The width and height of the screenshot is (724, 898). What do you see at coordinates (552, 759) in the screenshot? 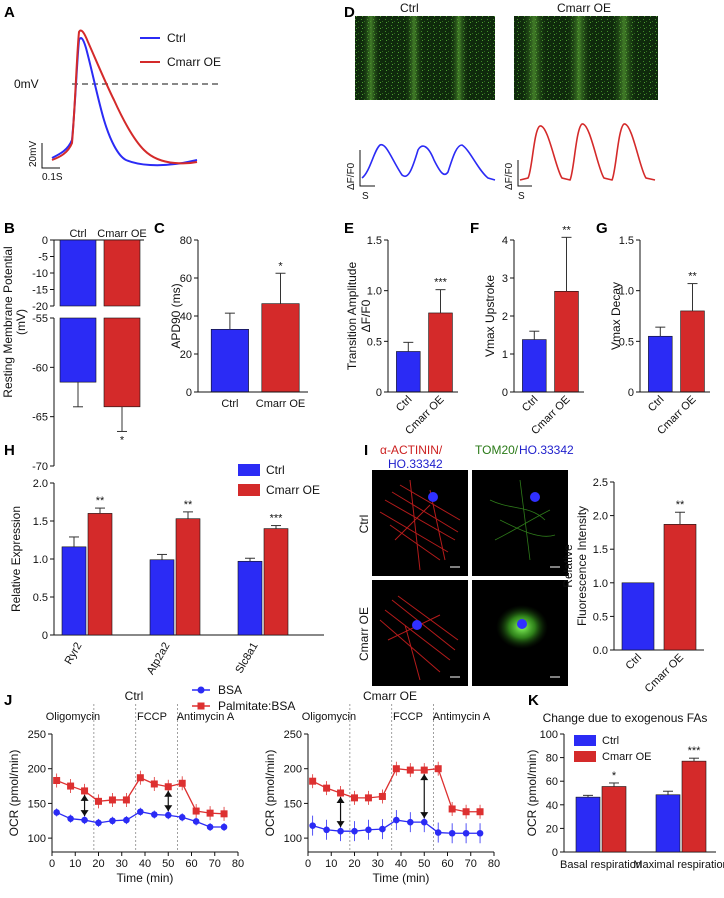
I see `y-tick-label: 80` at bounding box center [552, 759].